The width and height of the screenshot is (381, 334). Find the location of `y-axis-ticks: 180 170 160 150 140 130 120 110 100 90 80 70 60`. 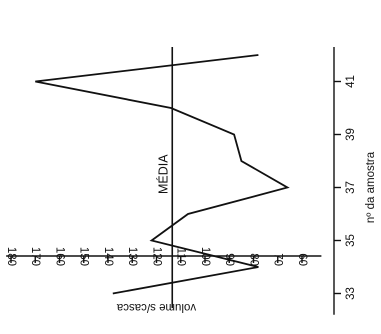

y-axis-ticks: 180 170 160 150 140 130 120 110 100 90 80 70 60 is located at coordinates (156, 256).